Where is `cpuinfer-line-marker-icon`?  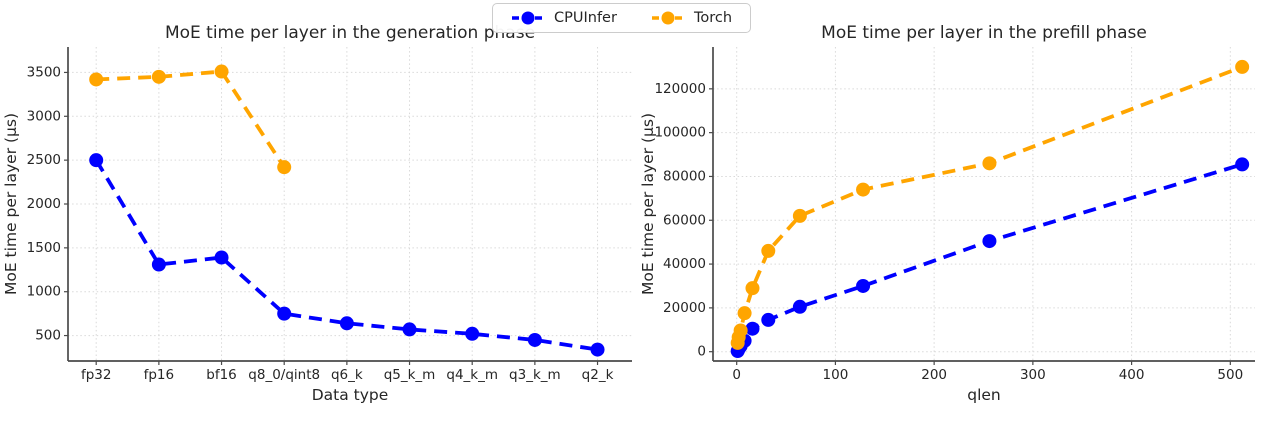
cpuinfer-line-marker-icon is located at coordinates (528, 18).